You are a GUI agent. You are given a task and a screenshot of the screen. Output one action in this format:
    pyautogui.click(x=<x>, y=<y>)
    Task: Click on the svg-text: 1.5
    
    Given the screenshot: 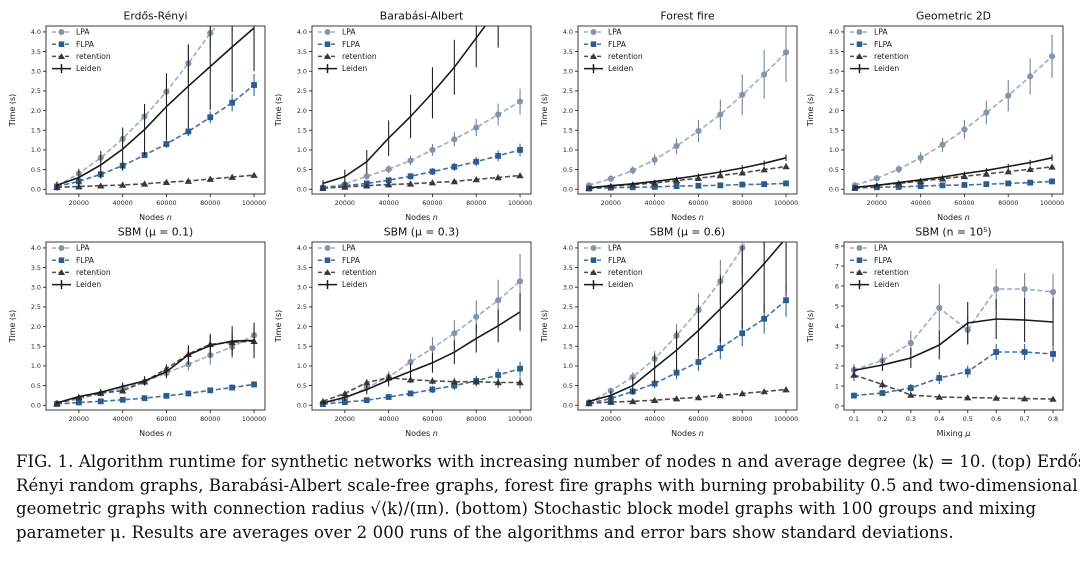 What is the action you would take?
    pyautogui.click(x=302, y=347)
    